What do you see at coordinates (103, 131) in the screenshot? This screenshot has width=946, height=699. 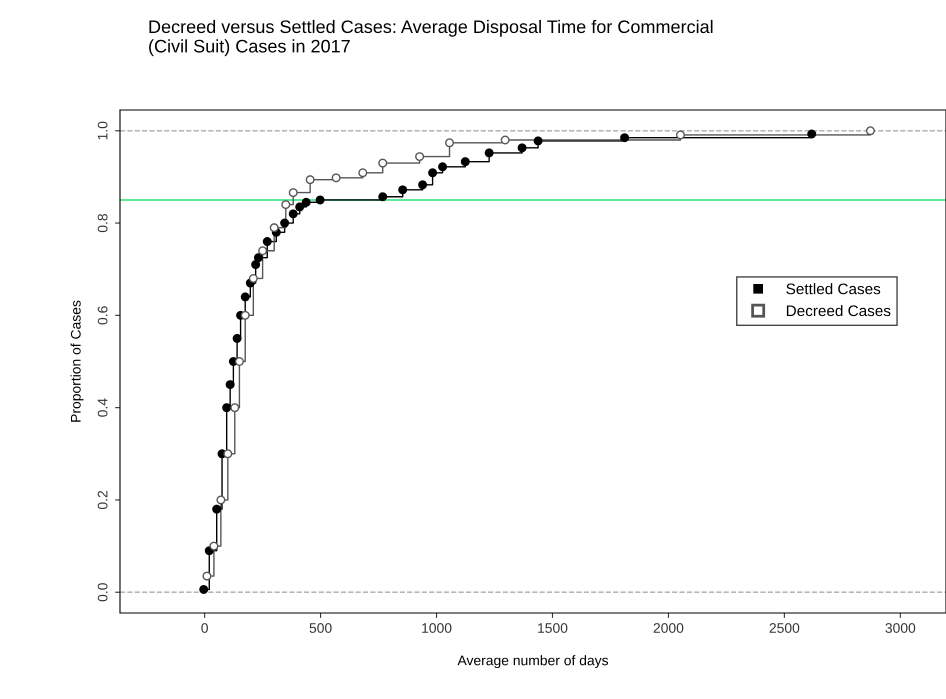 I see `y-tick-label: 1.0` at bounding box center [103, 131].